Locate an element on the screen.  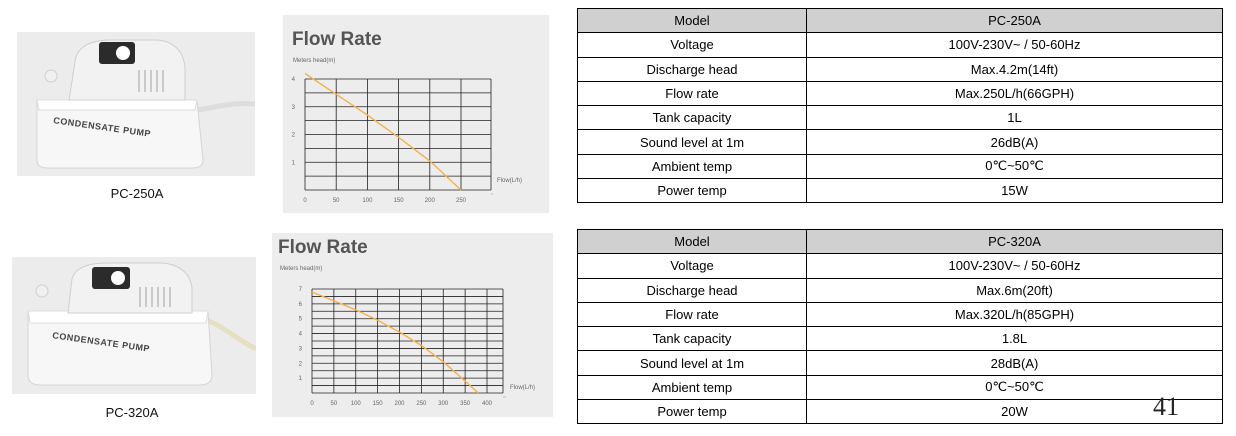
y-tick-label: 5 is located at coordinates (301, 320).